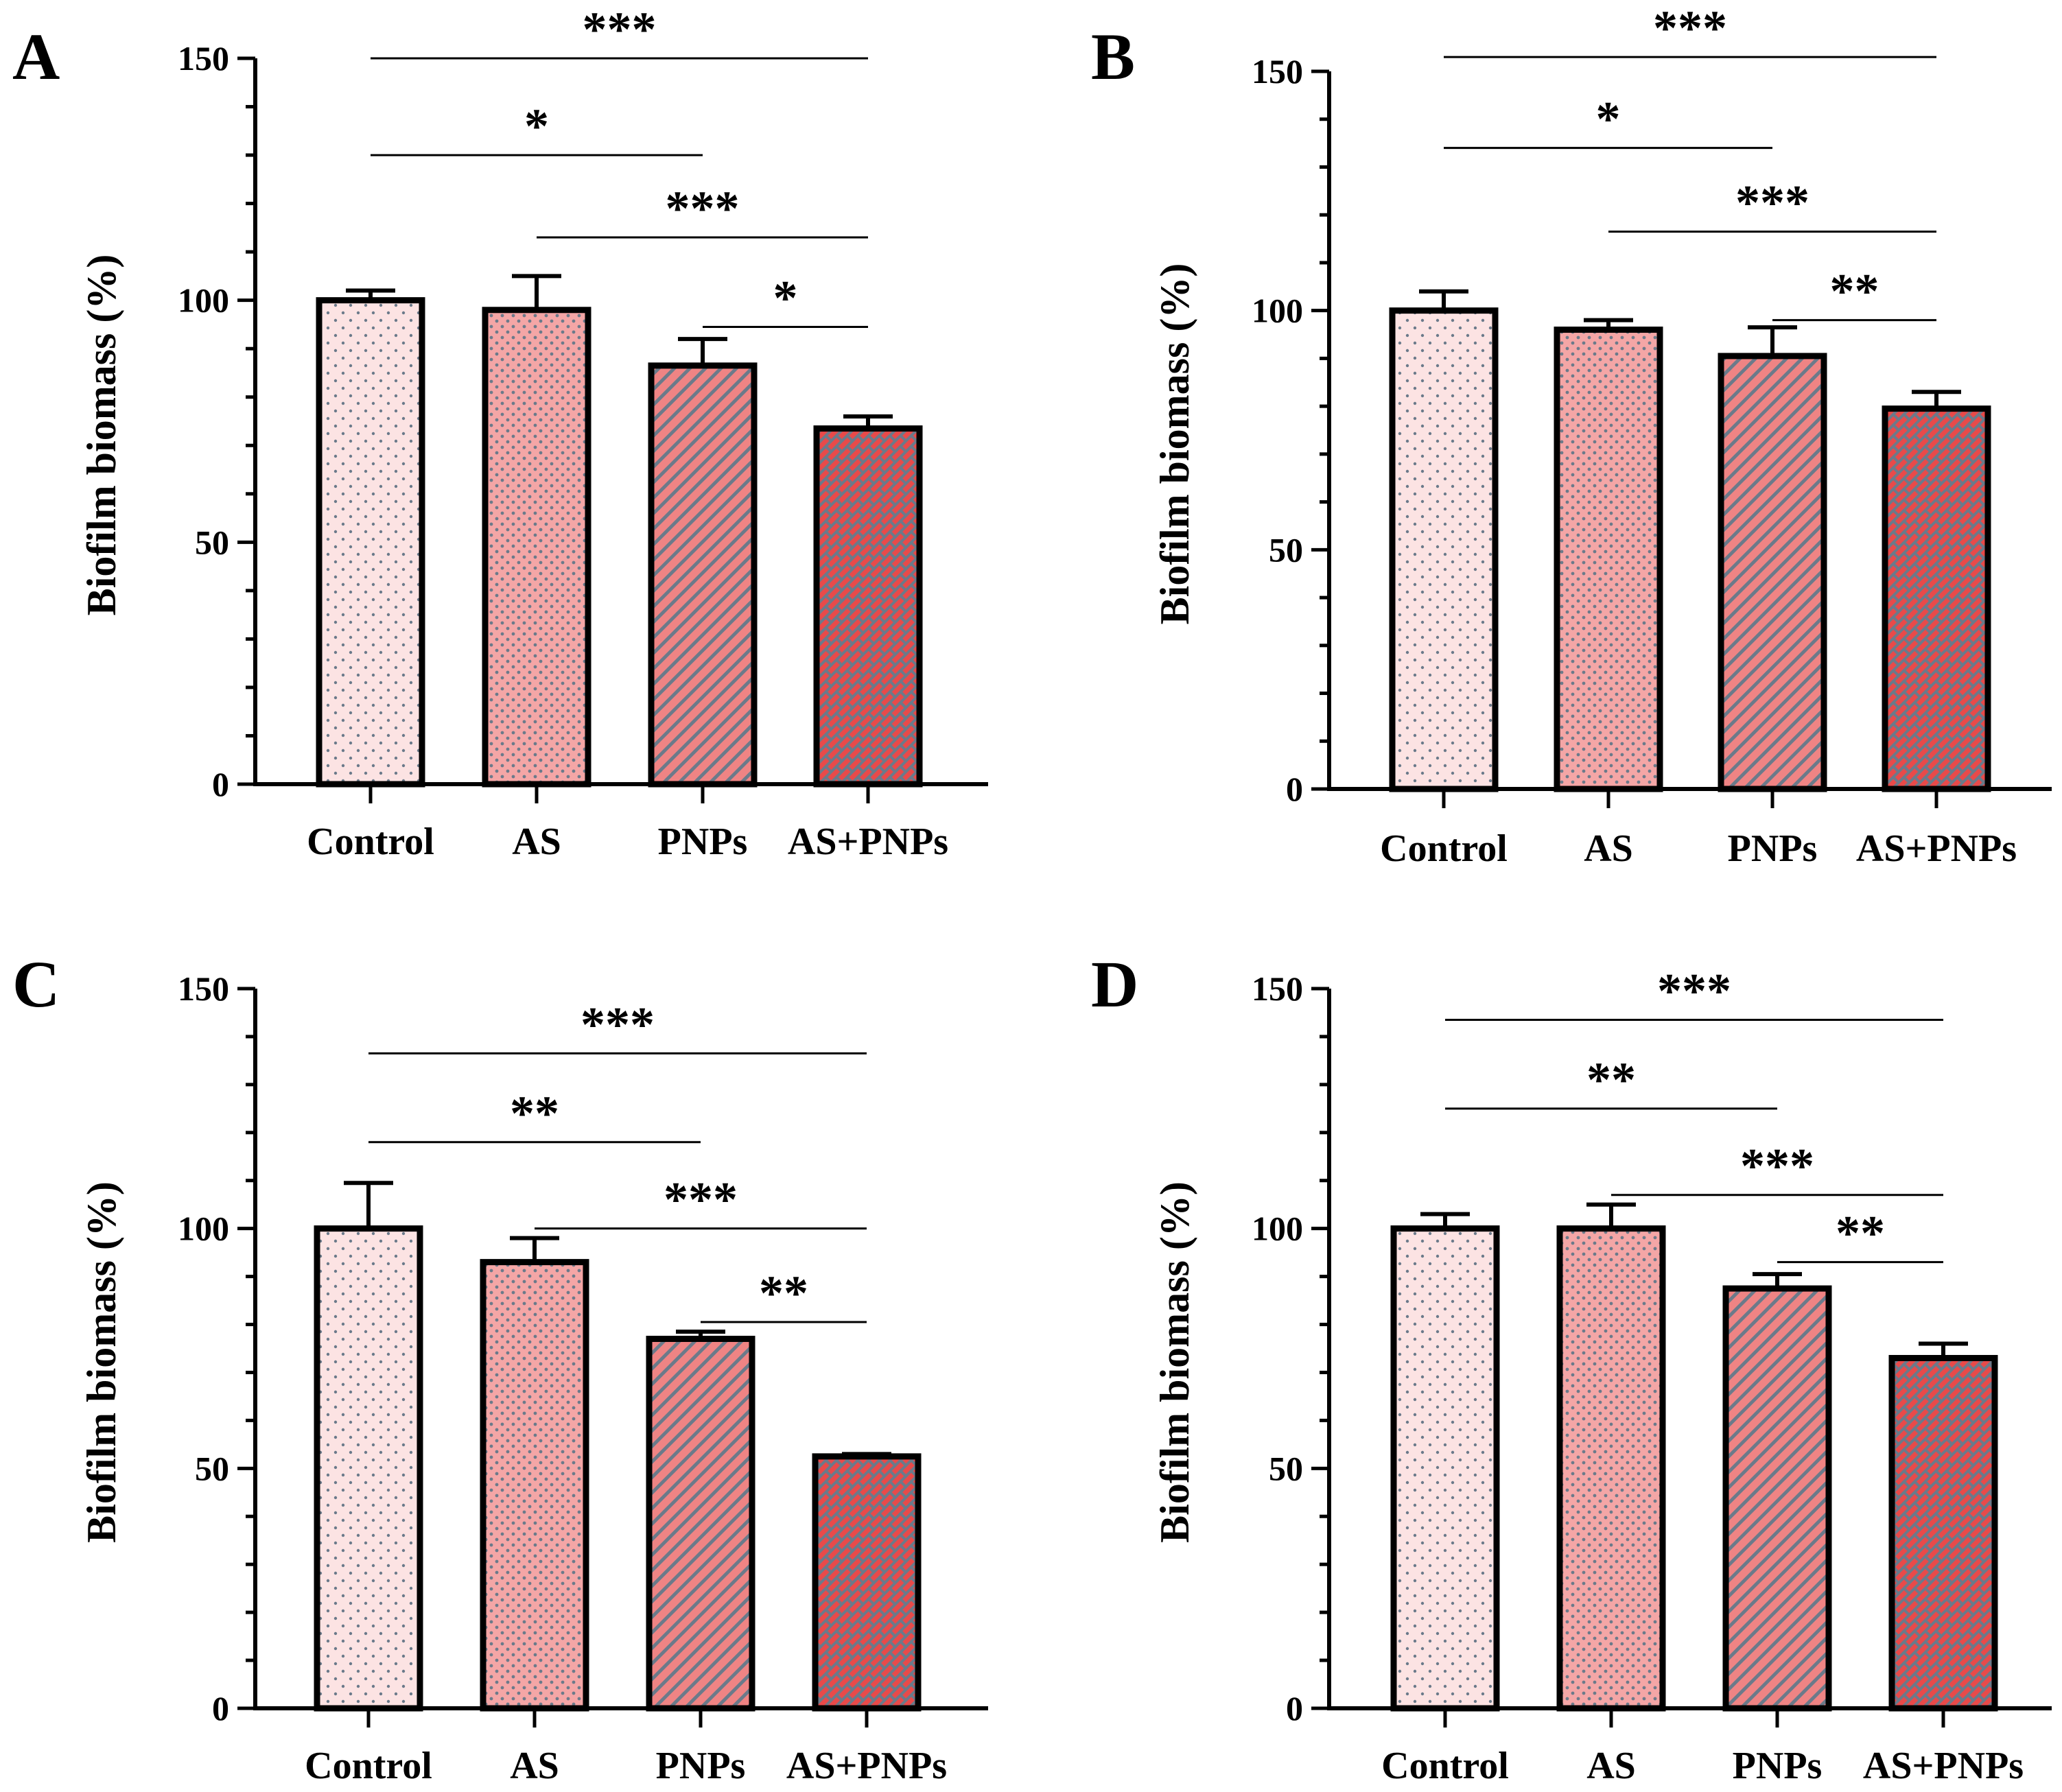 This screenshot has width=2062, height=1792. Describe the element at coordinates (1113, 57) in the screenshot. I see `panel-letter: B` at that location.